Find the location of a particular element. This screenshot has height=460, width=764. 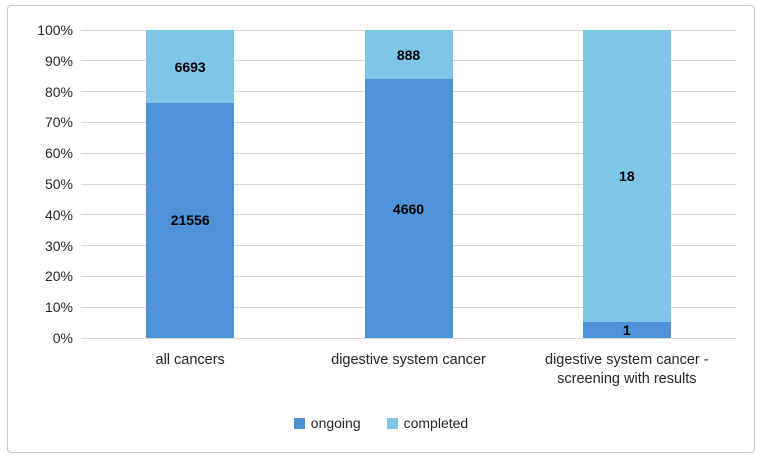

data-label: 21556 is located at coordinates (190, 220).